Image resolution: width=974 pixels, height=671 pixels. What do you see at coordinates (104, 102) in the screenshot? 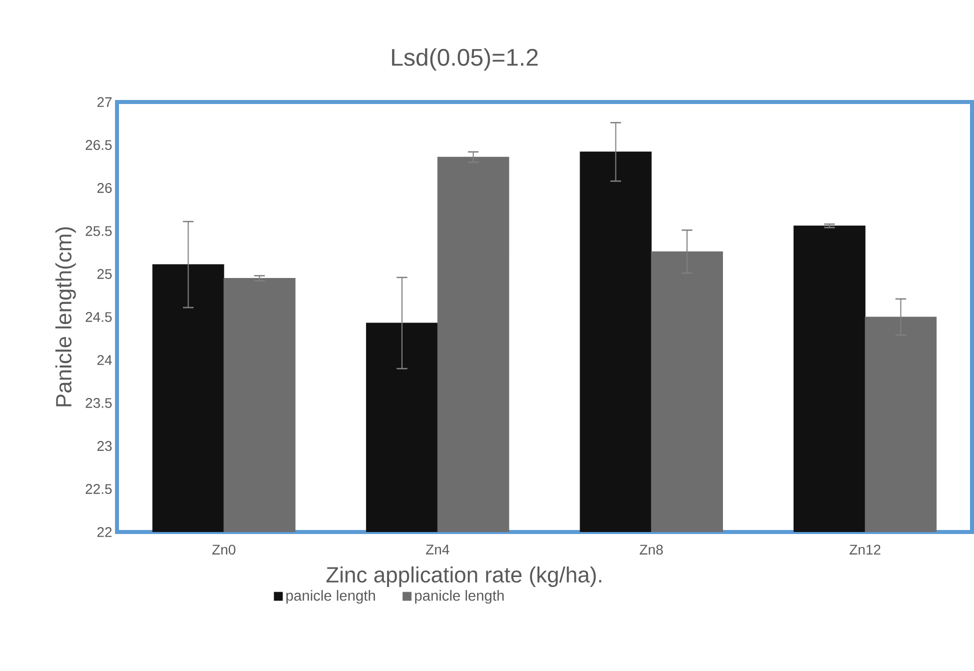
I see `y-tick-label: 27` at bounding box center [104, 102].